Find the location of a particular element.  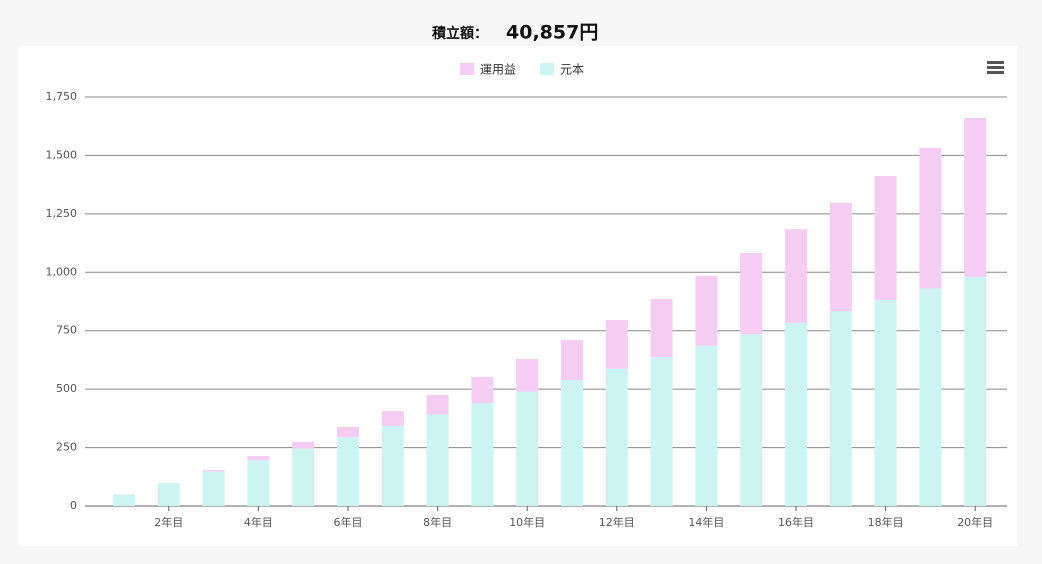

chart-title: 積立額： is located at coordinates (459, 33).